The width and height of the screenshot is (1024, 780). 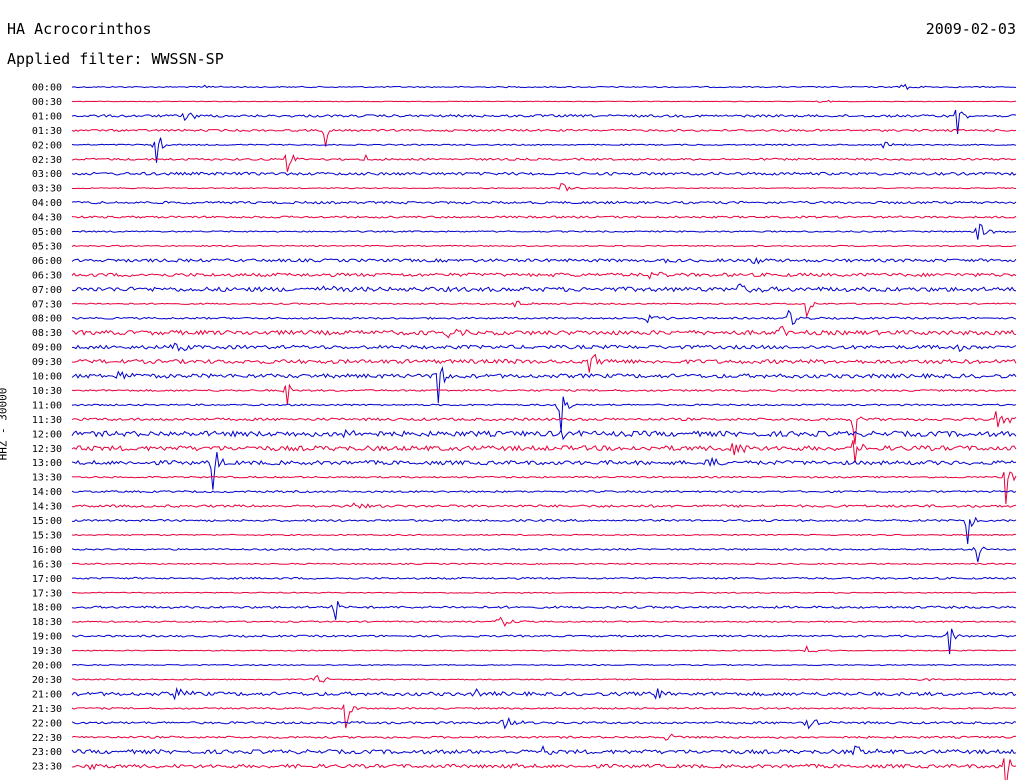 I want to click on time-tick-label: 10:30, so click(x=47, y=391).